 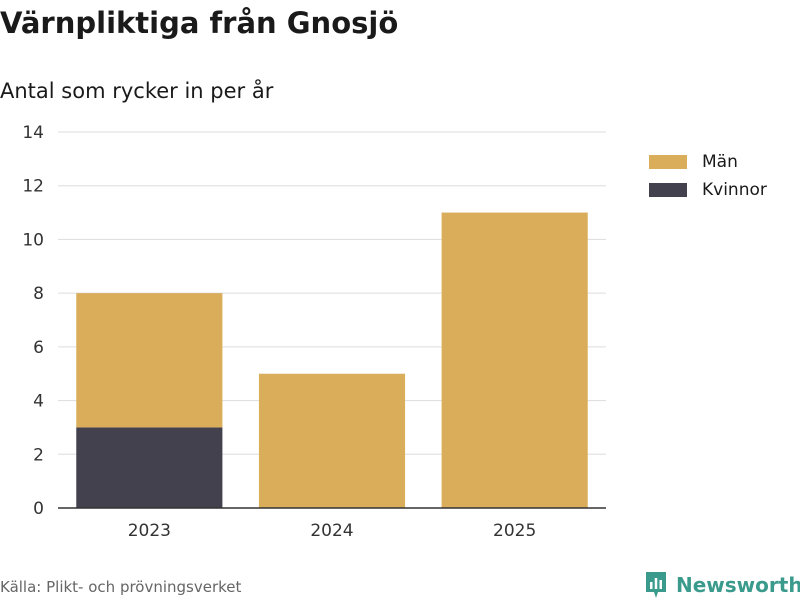 I want to click on y-tick-label: 6, so click(x=38, y=348).